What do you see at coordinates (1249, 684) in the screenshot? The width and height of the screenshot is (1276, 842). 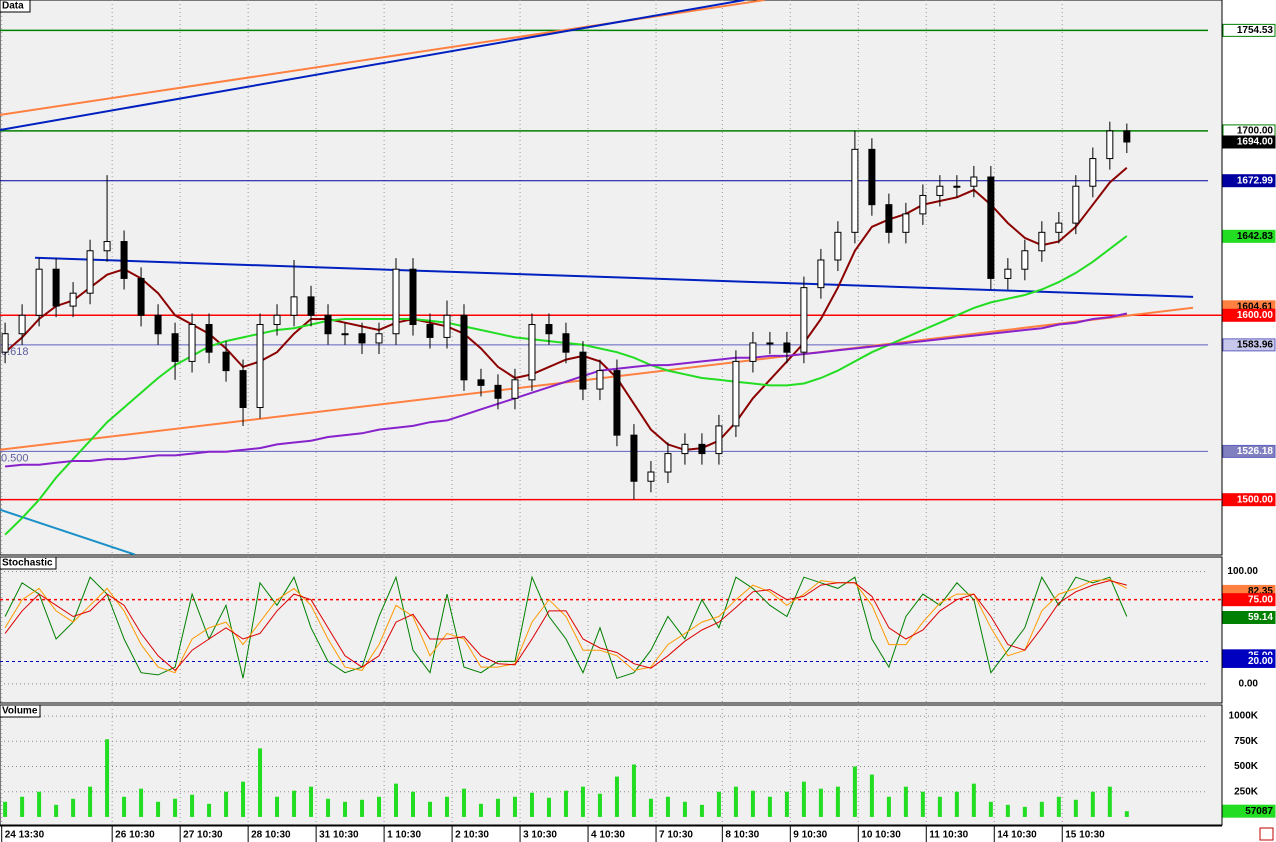 I see `y-tick-label: 0.00` at bounding box center [1249, 684].